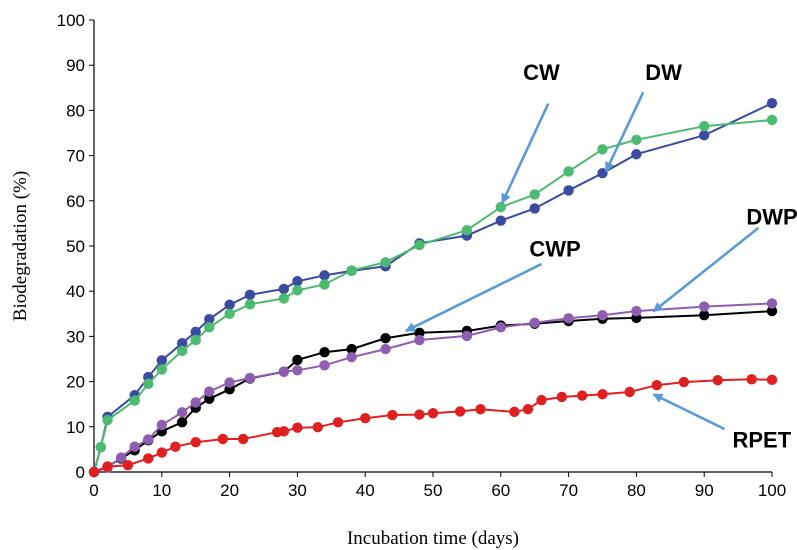  I want to click on y-tick-label: 60, so click(75, 201).